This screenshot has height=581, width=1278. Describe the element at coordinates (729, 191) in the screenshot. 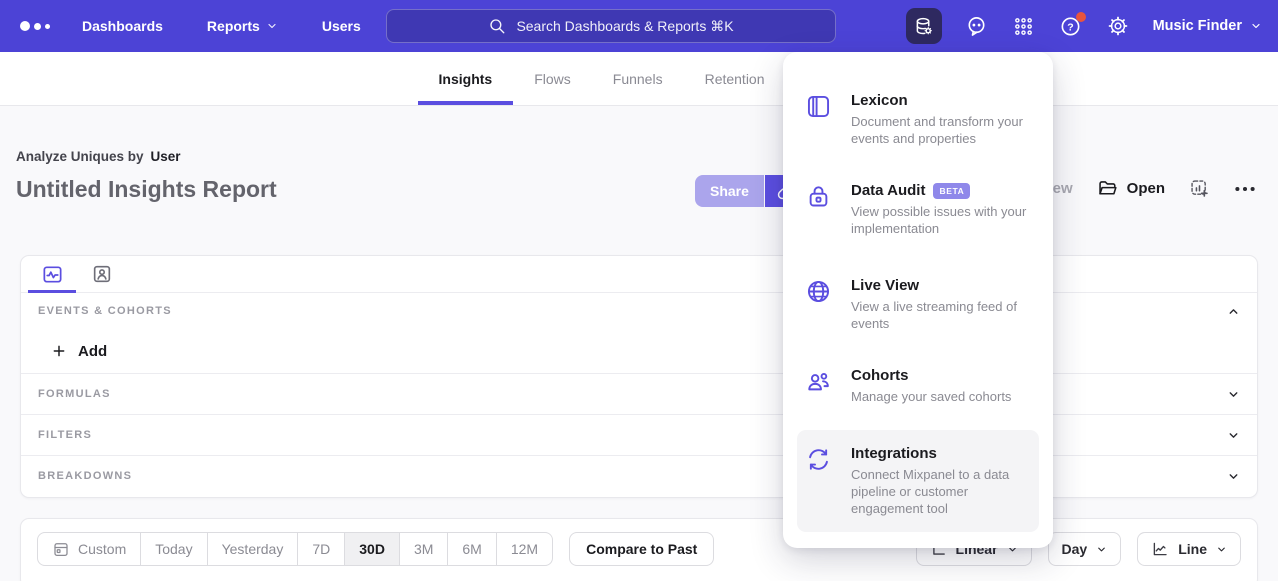

I see `share-button: Share` at that location.